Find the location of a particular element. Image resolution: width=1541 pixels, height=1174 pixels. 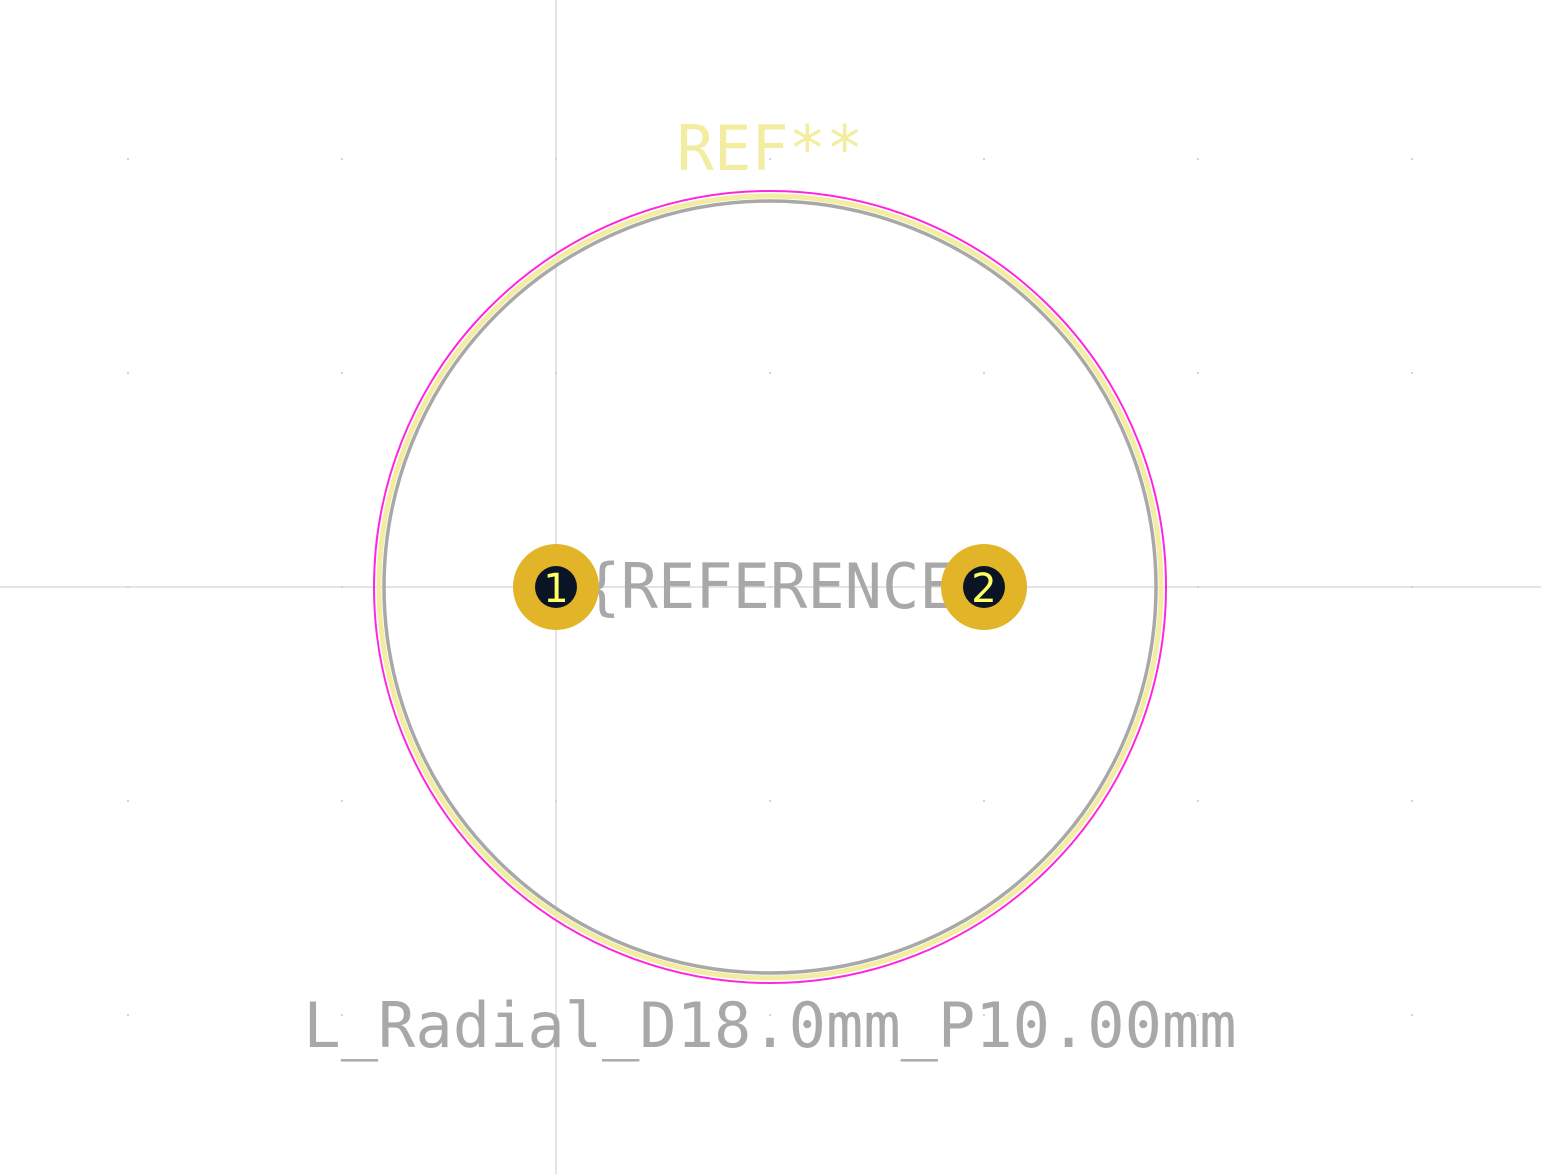

pad-1: 1 is located at coordinates (556, 587).